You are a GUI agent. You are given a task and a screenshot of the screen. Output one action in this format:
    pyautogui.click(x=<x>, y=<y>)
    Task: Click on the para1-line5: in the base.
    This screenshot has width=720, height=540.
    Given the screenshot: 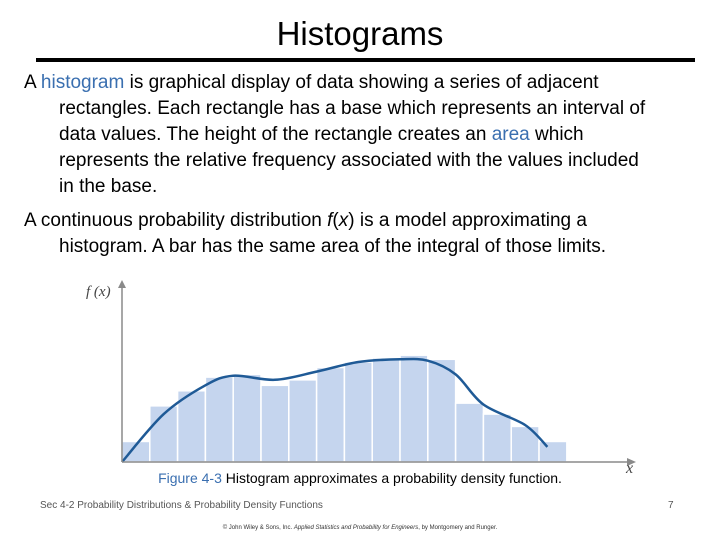 What is the action you would take?
    pyautogui.click(x=108, y=186)
    